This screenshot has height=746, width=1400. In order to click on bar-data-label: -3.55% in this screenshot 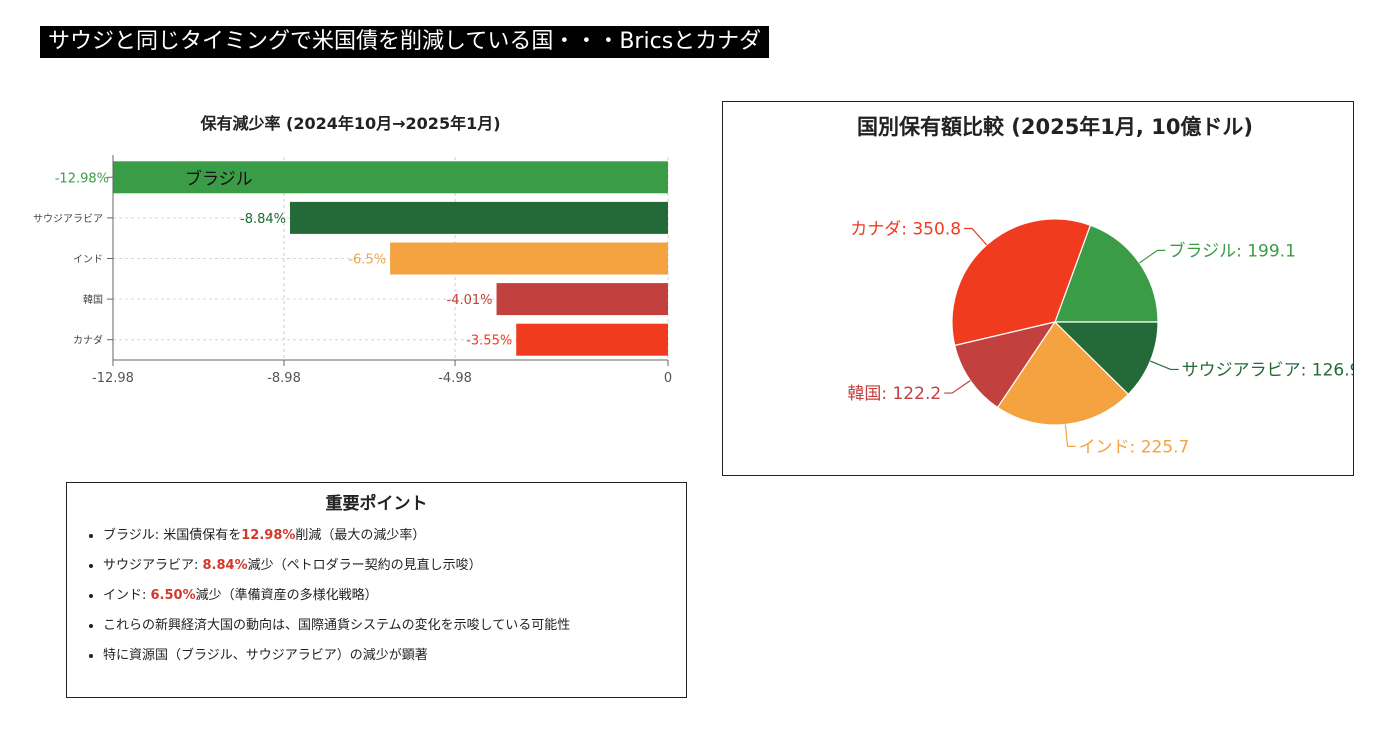, I will do `click(489, 341)`.